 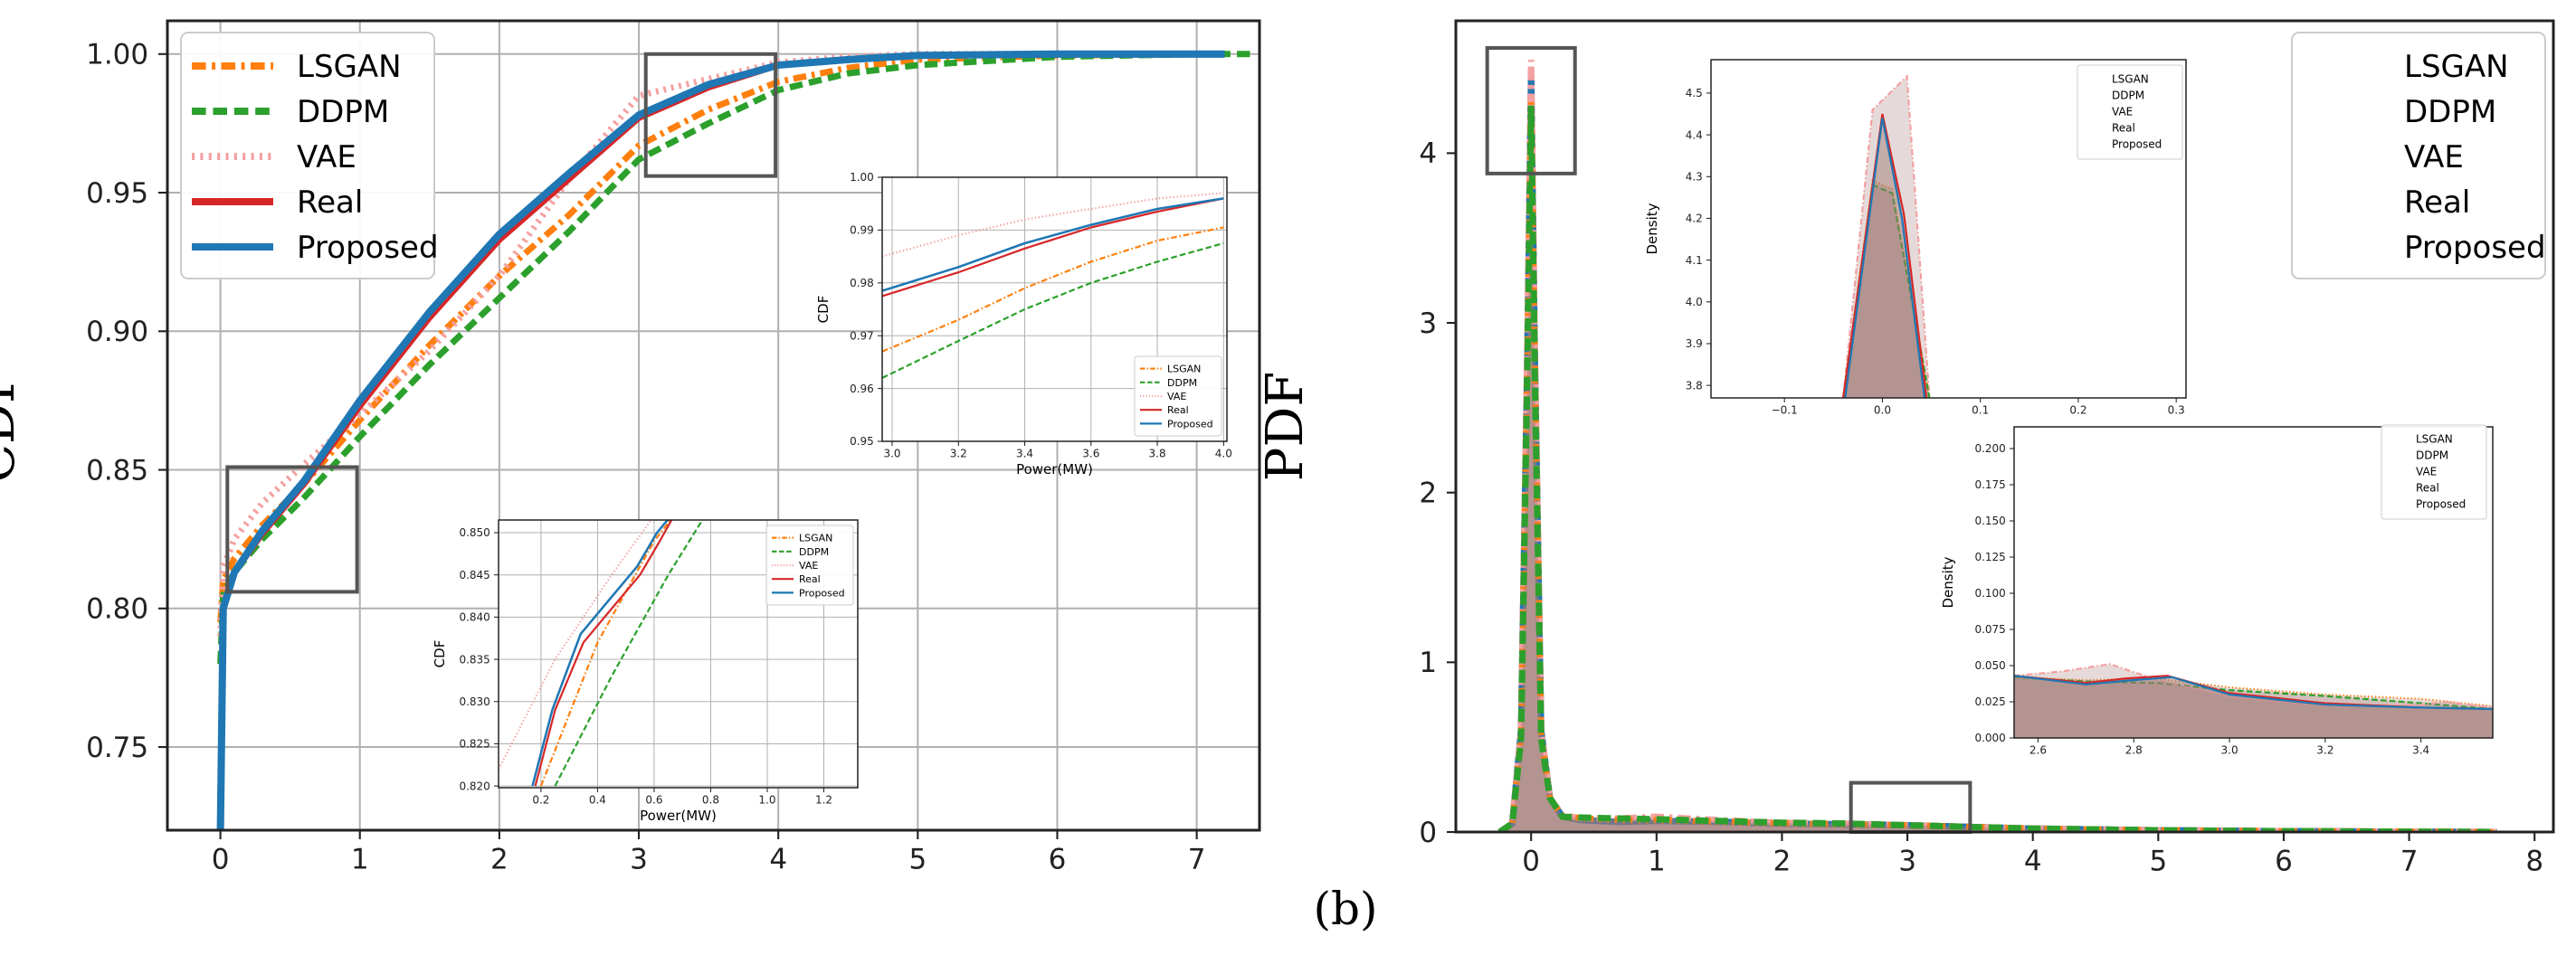 I want to click on x-tick-label: 2.6, so click(x=2038, y=750).